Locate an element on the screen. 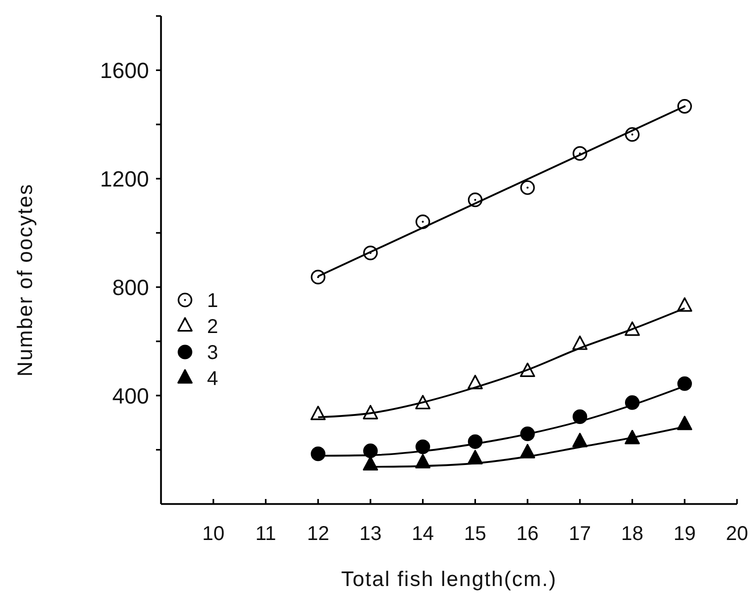 The width and height of the screenshot is (755, 601). x-tick-label: 20 is located at coordinates (737, 534).